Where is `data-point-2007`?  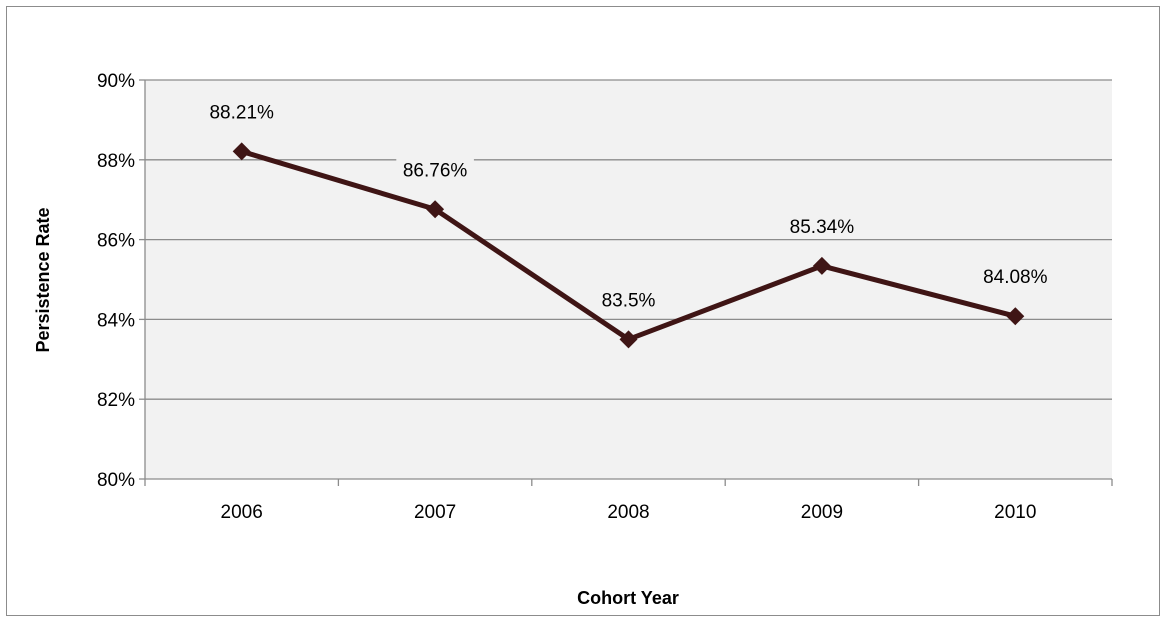
data-point-2007 is located at coordinates (435, 209).